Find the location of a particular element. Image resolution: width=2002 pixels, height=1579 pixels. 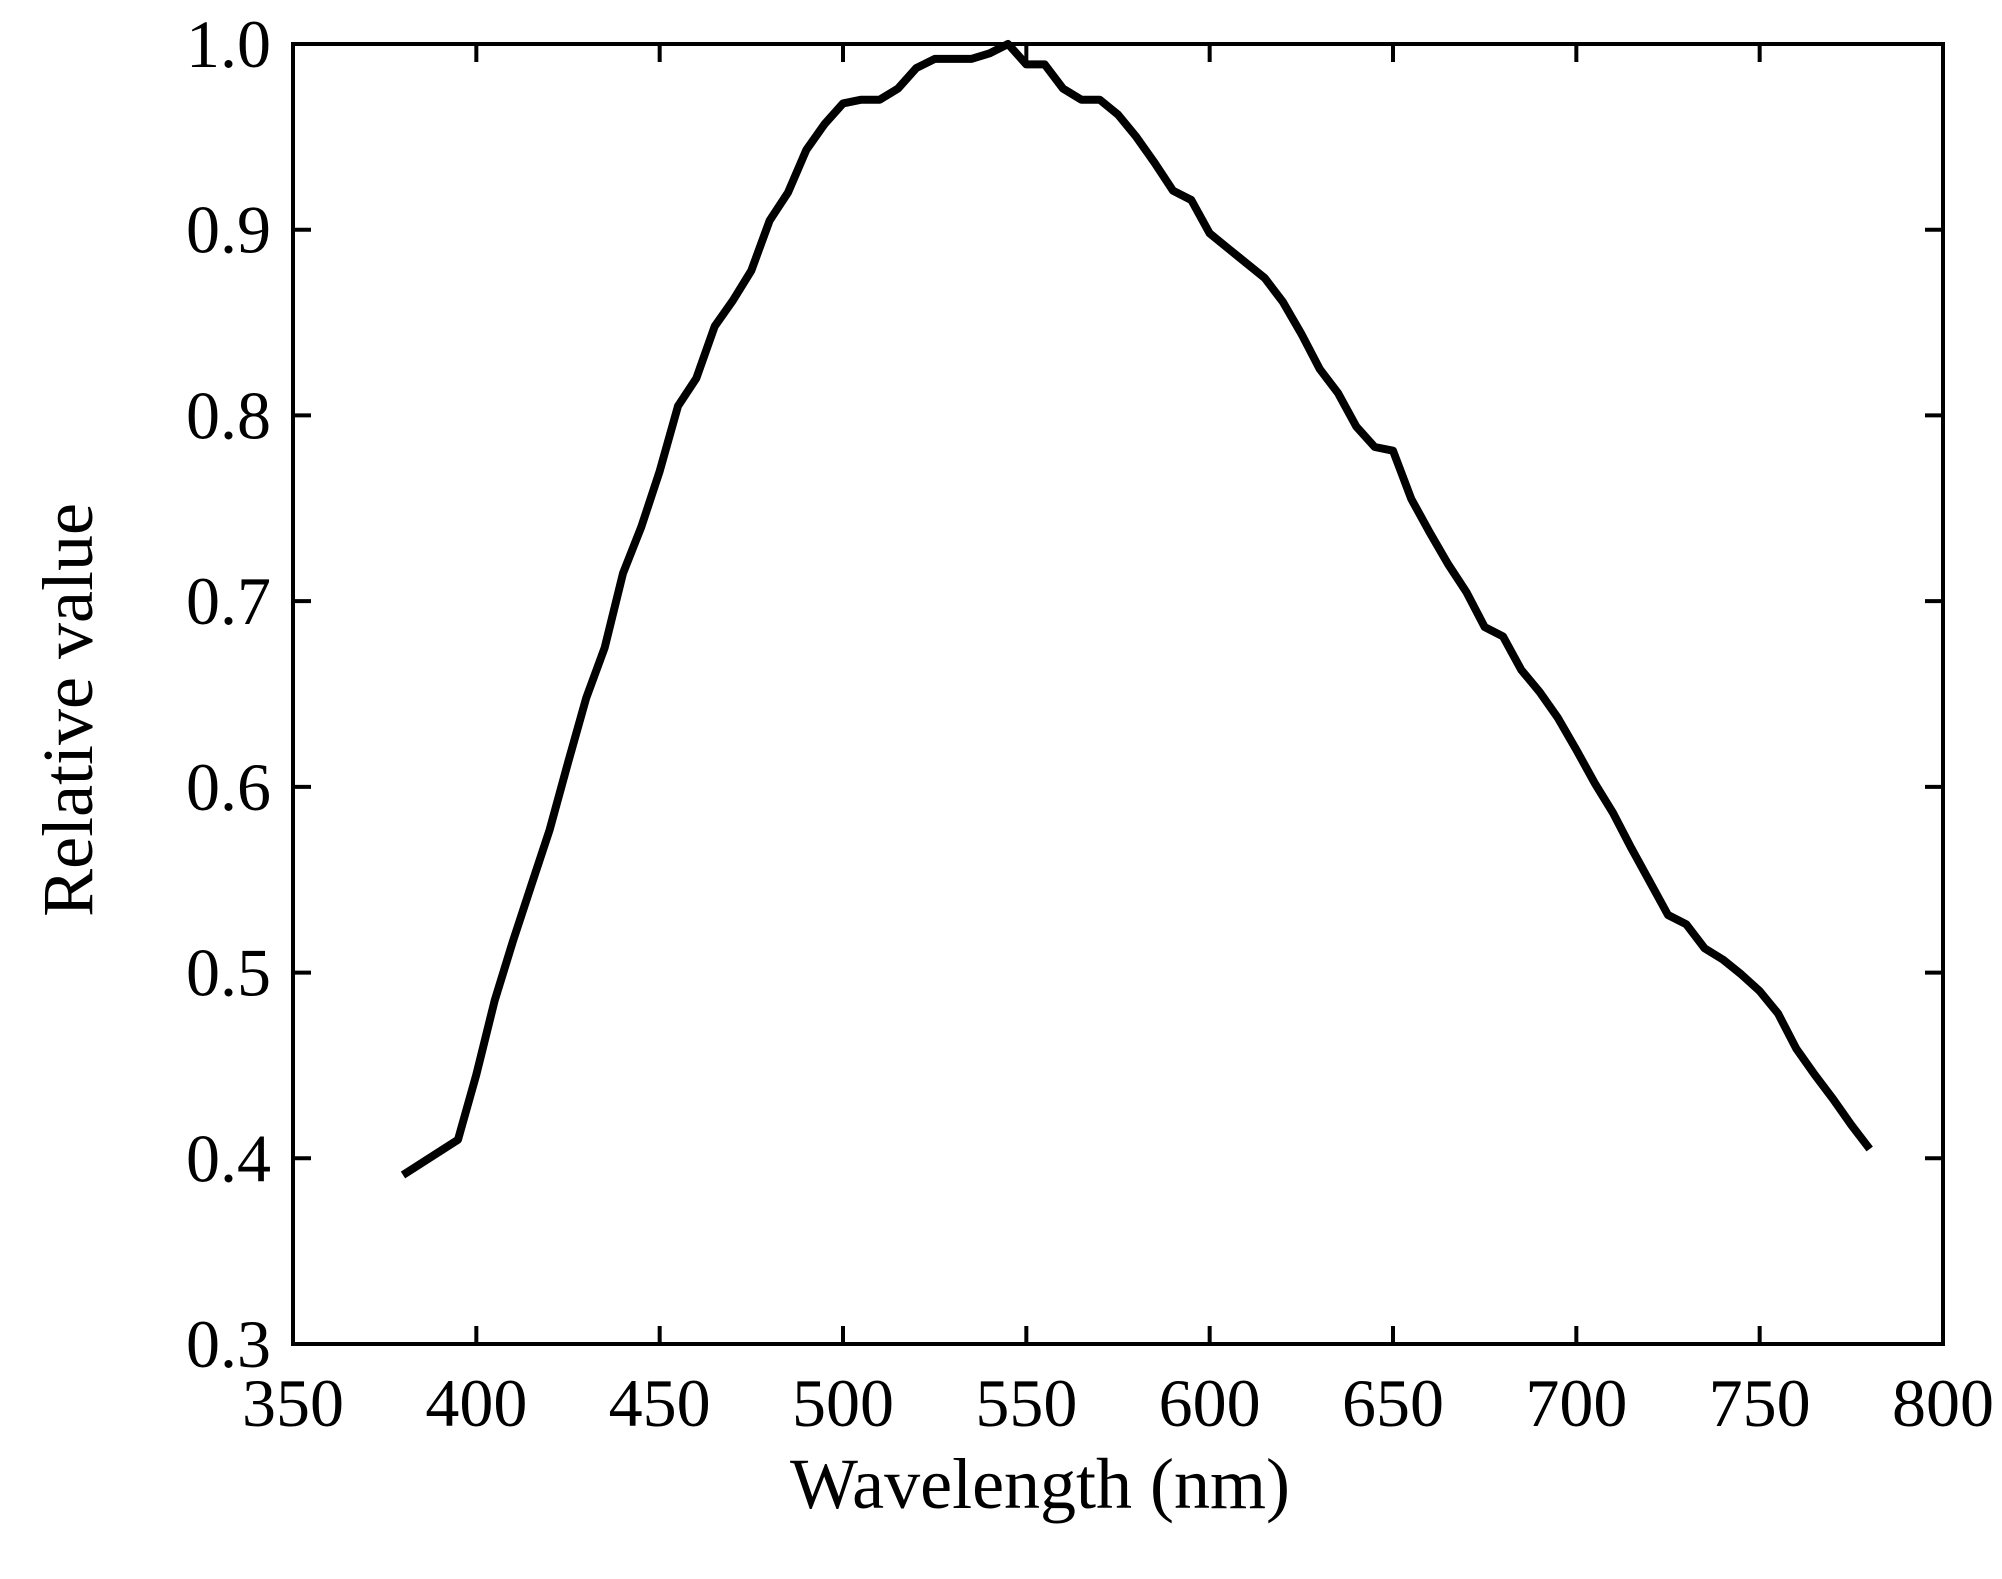

x-tick-label-550: 550 is located at coordinates (1026, 1403).